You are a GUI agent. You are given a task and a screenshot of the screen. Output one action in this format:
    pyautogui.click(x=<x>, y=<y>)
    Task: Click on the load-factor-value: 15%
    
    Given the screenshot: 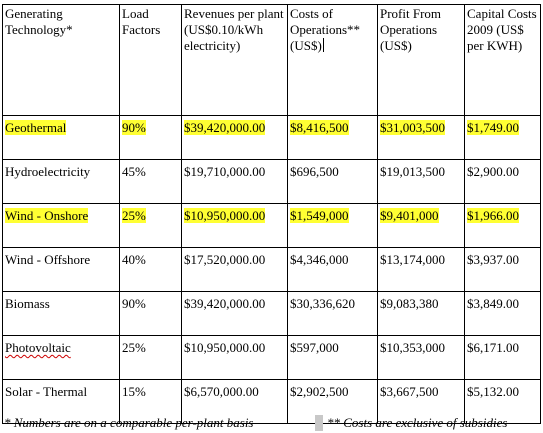 What is the action you would take?
    pyautogui.click(x=134, y=391)
    